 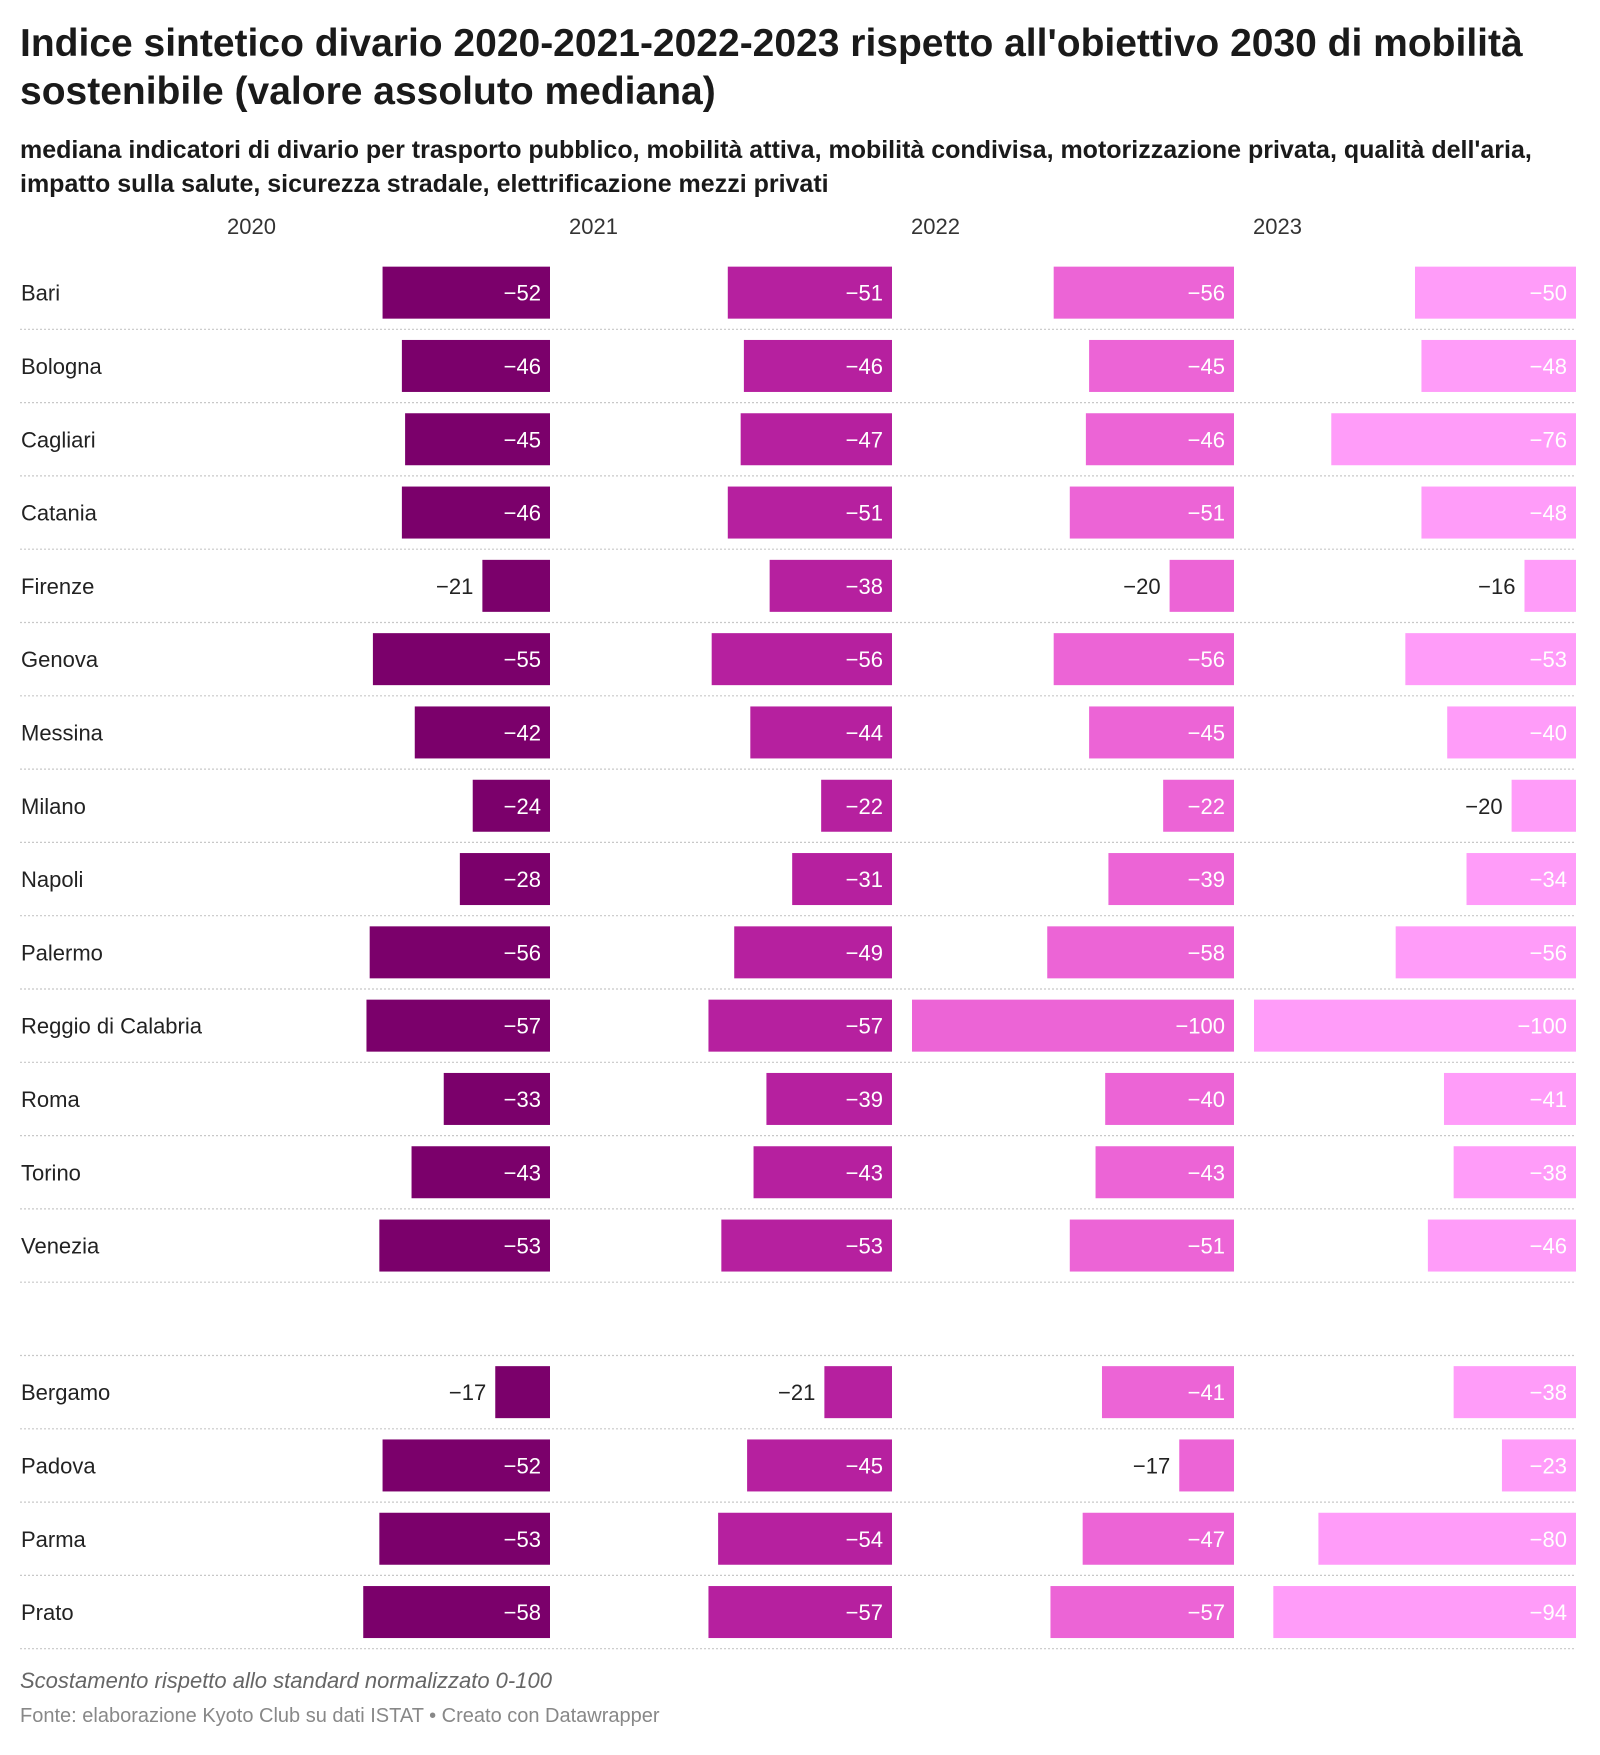 What do you see at coordinates (466, 292) in the screenshot?
I see `bar-bari-2020` at bounding box center [466, 292].